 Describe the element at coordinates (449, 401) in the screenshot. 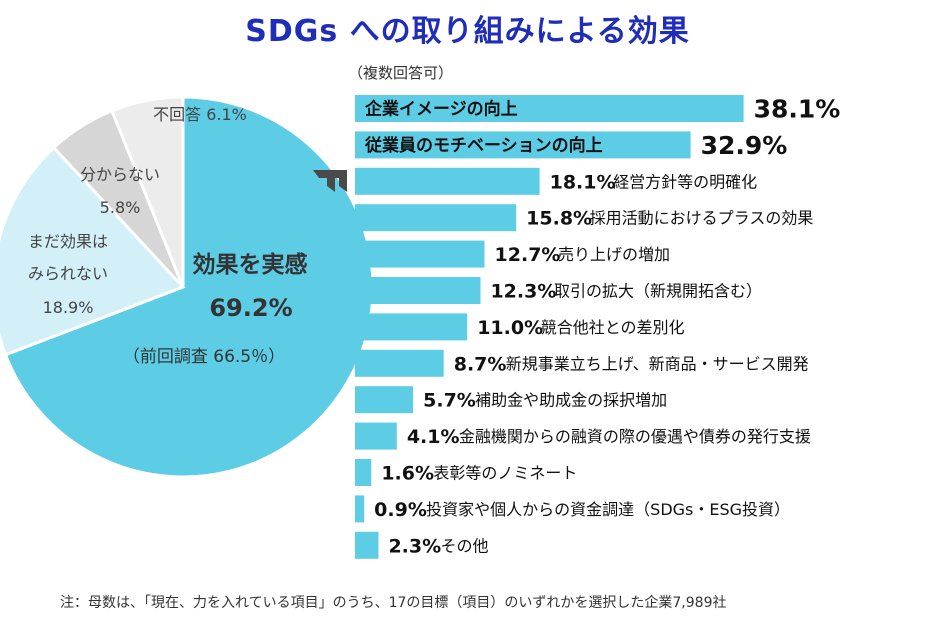

I see `bar-value-label: 5.7%` at that location.